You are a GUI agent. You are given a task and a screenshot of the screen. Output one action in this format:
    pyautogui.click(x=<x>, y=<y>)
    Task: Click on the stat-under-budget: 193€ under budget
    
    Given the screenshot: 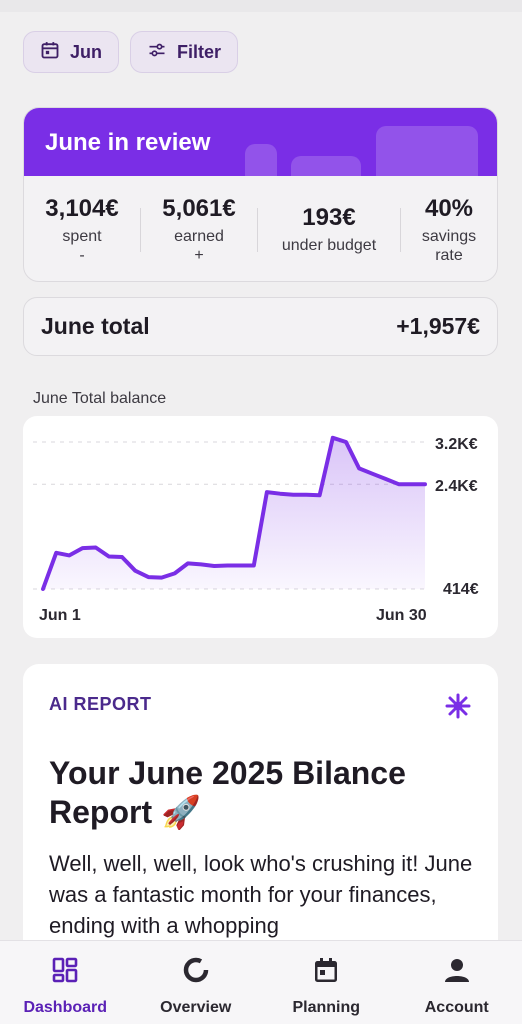 What is the action you would take?
    pyautogui.click(x=329, y=229)
    